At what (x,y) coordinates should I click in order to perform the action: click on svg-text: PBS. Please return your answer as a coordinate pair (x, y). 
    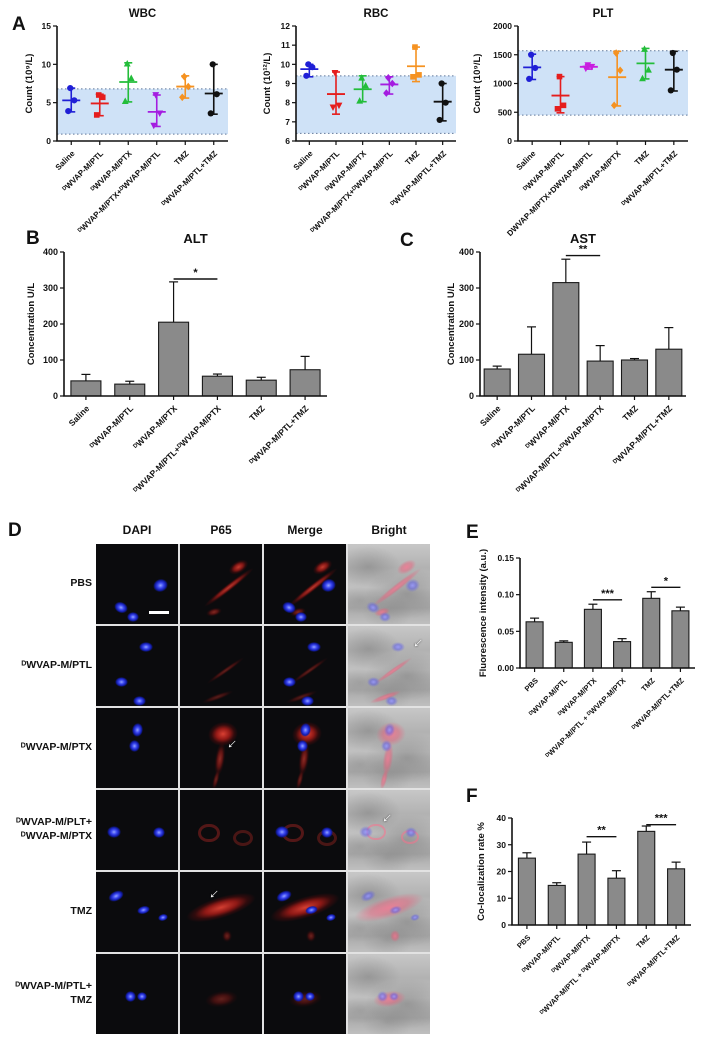
    Looking at the image, I should click on (523, 941).